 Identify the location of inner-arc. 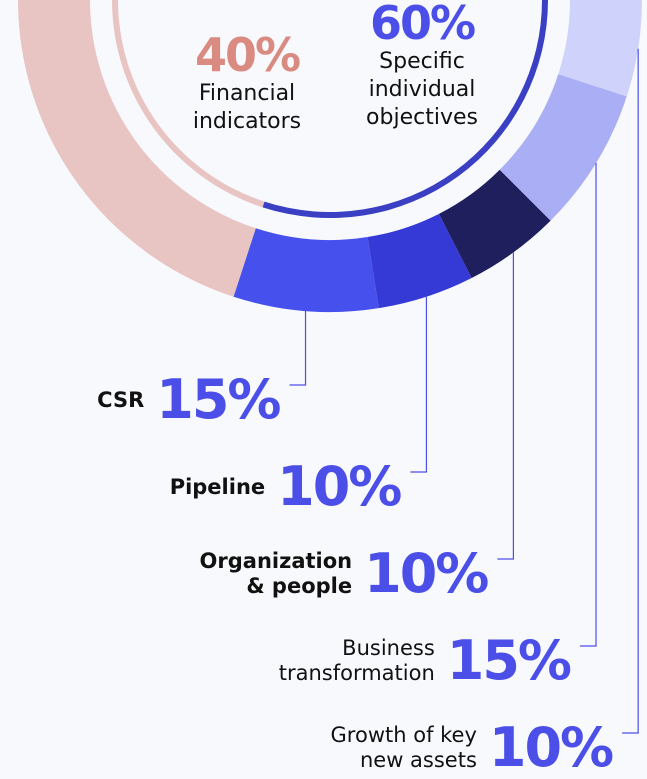
(188, 104).